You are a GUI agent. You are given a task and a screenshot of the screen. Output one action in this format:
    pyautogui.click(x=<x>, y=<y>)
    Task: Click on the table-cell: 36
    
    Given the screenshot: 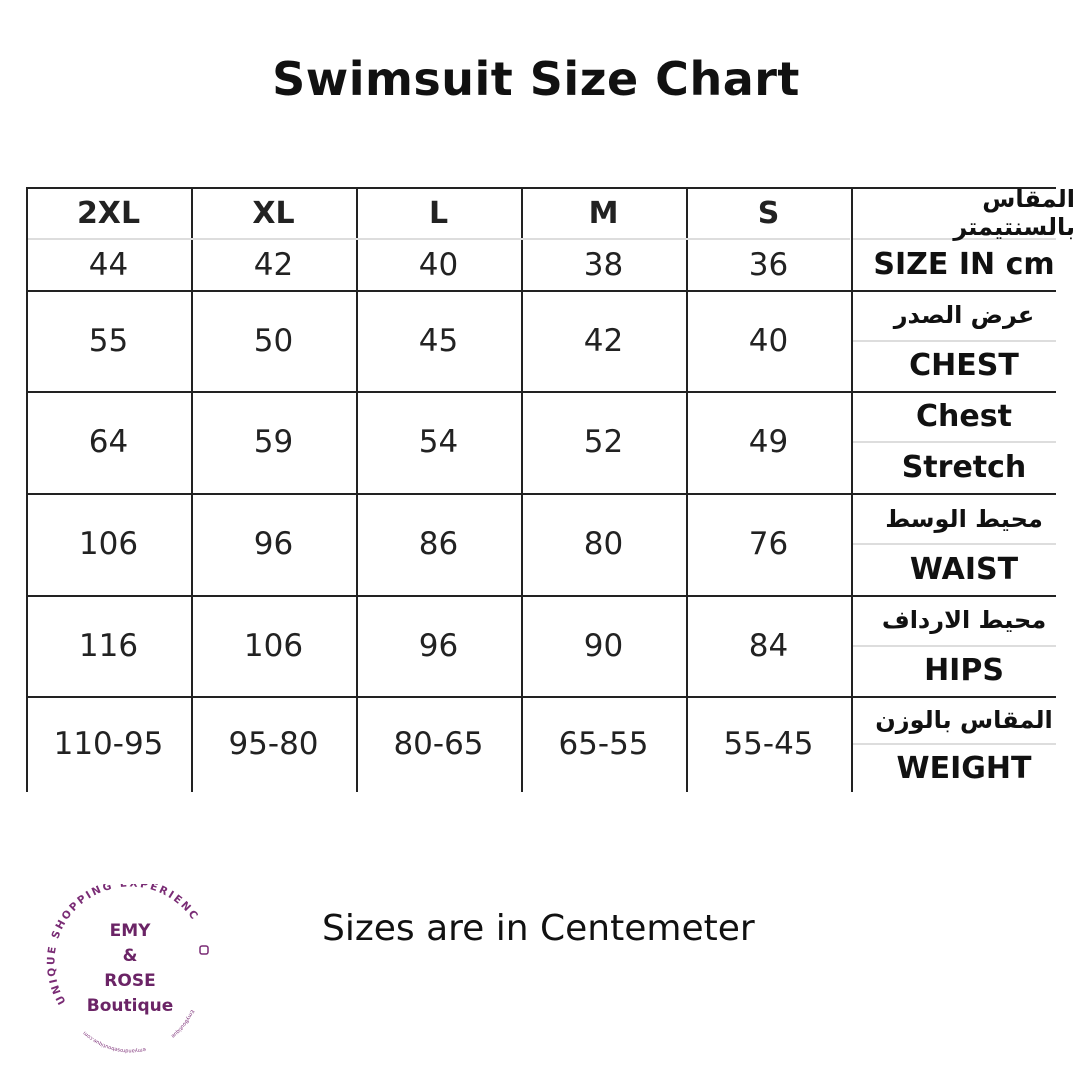 What is the action you would take?
    pyautogui.click(x=768, y=264)
    